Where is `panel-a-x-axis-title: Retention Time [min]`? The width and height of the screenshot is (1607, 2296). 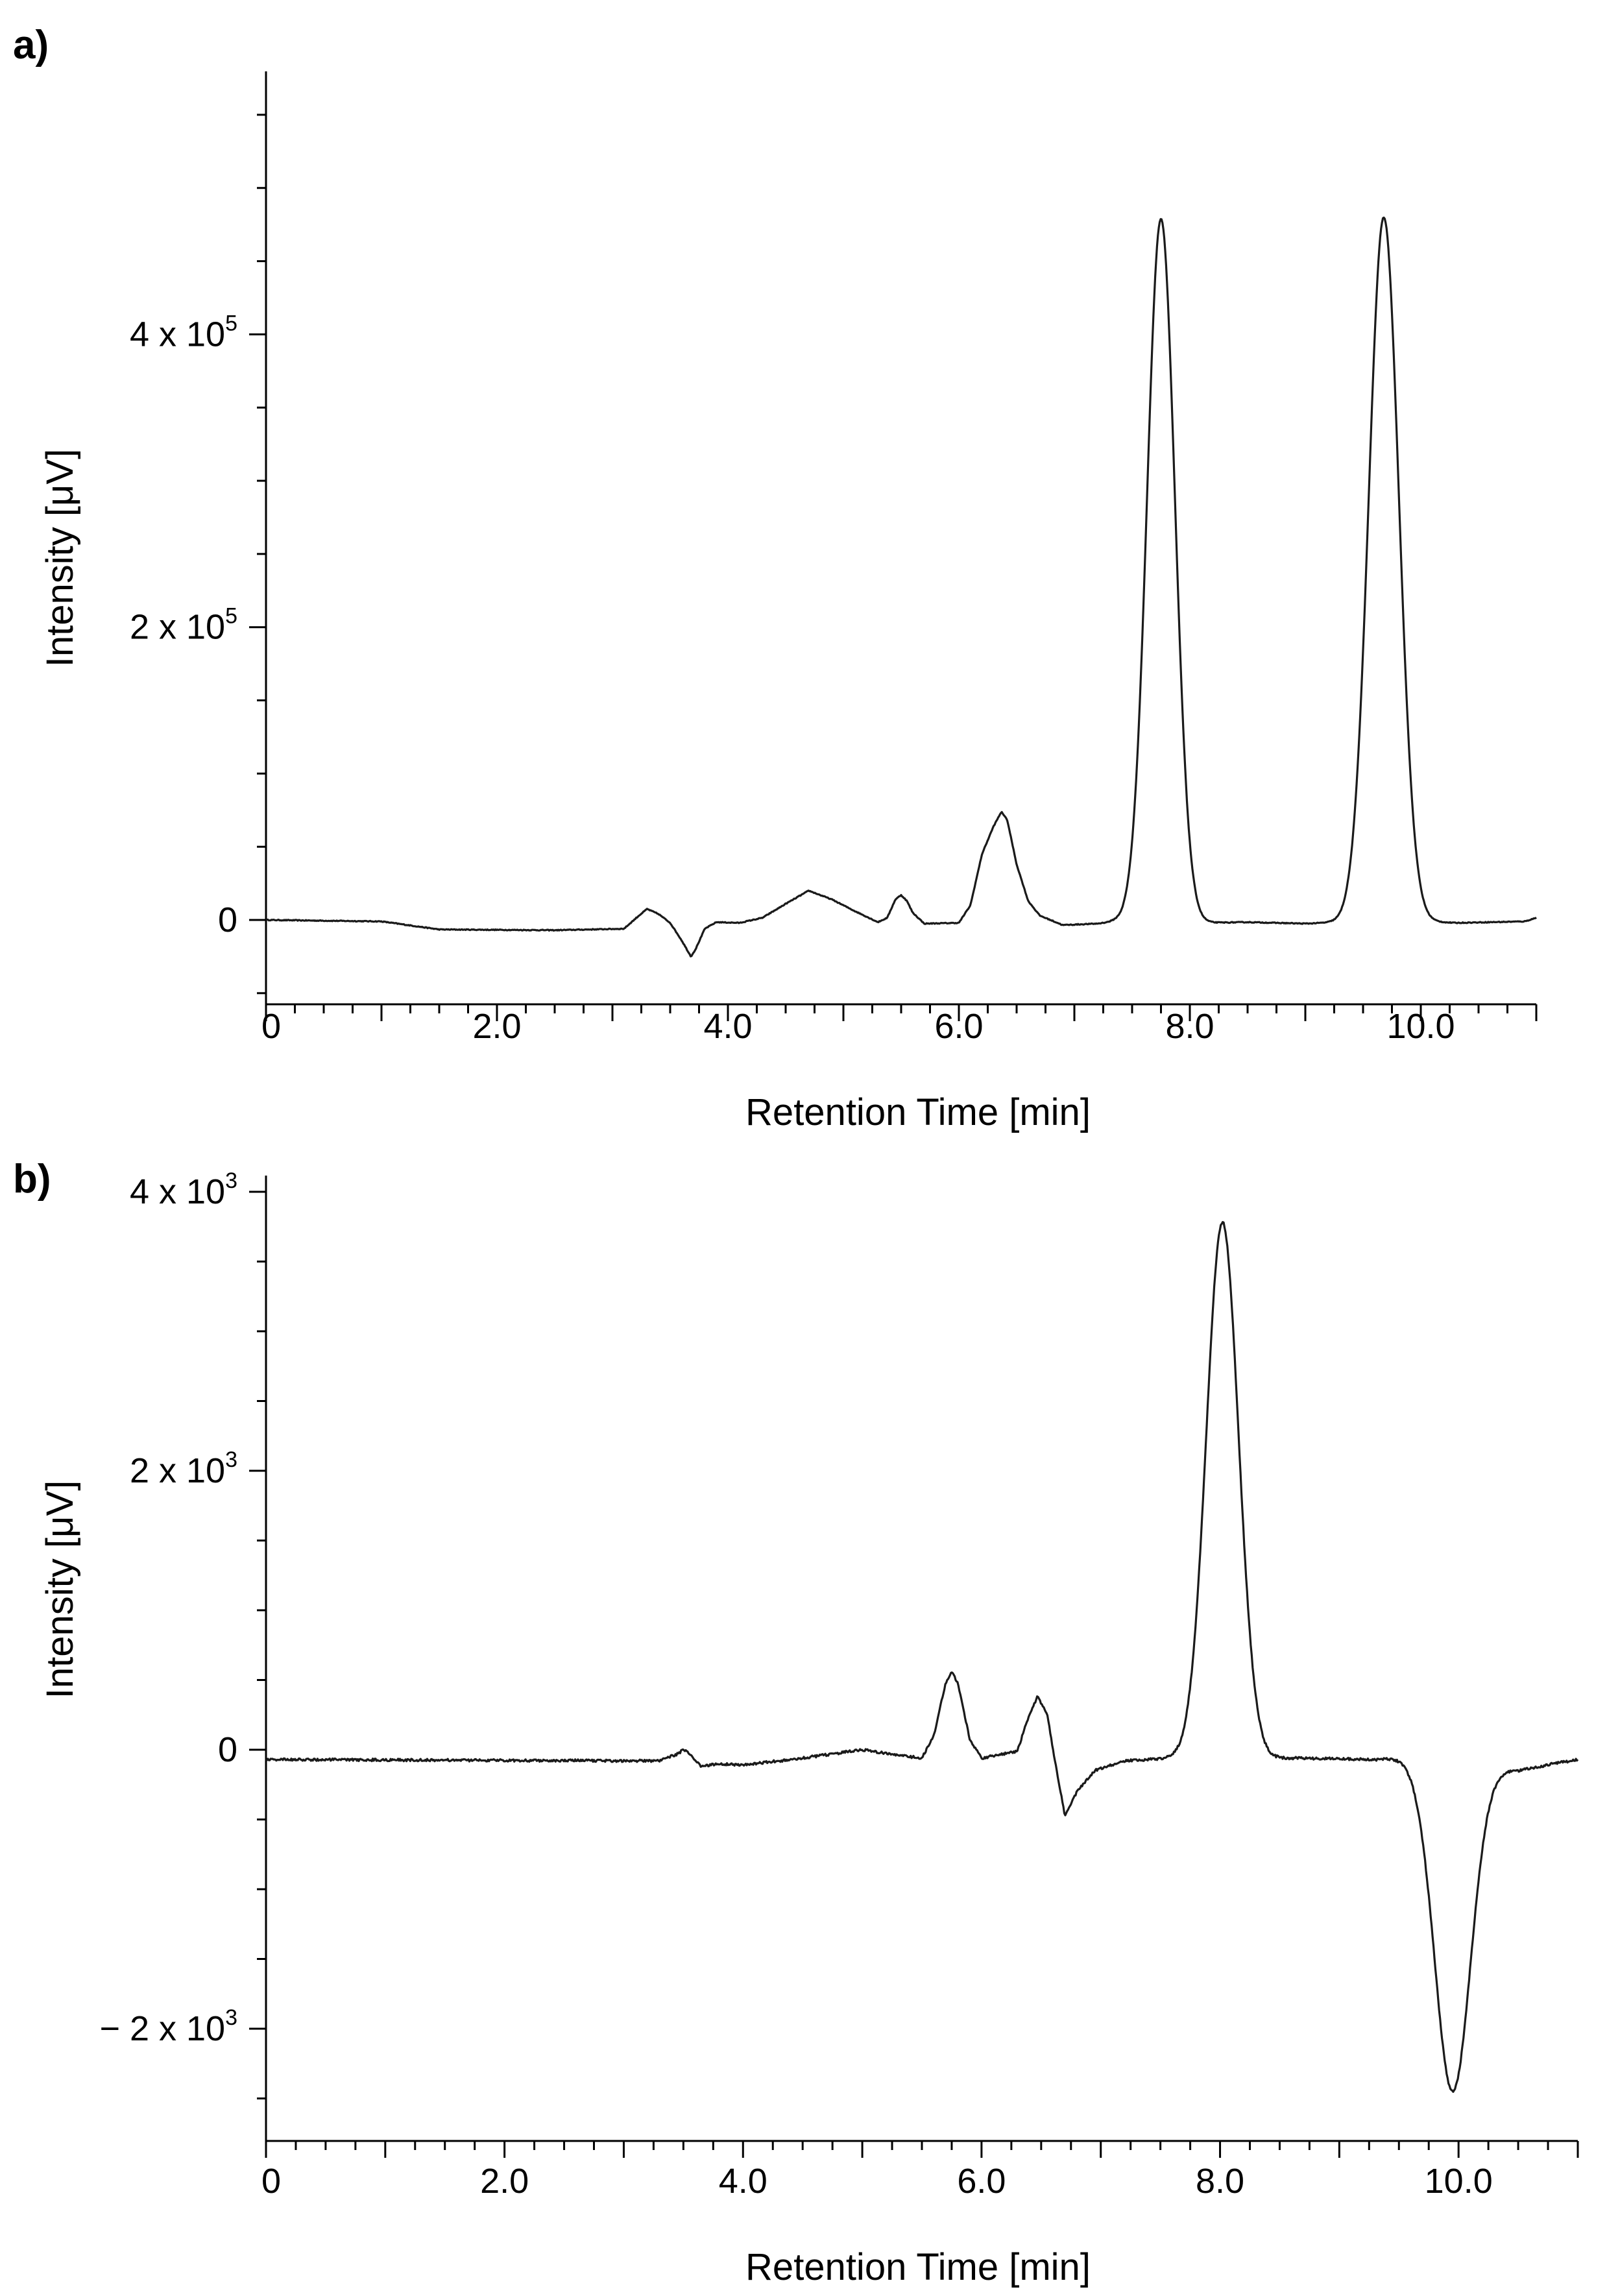 panel-a-x-axis-title: Retention Time [min] is located at coordinates (918, 1112).